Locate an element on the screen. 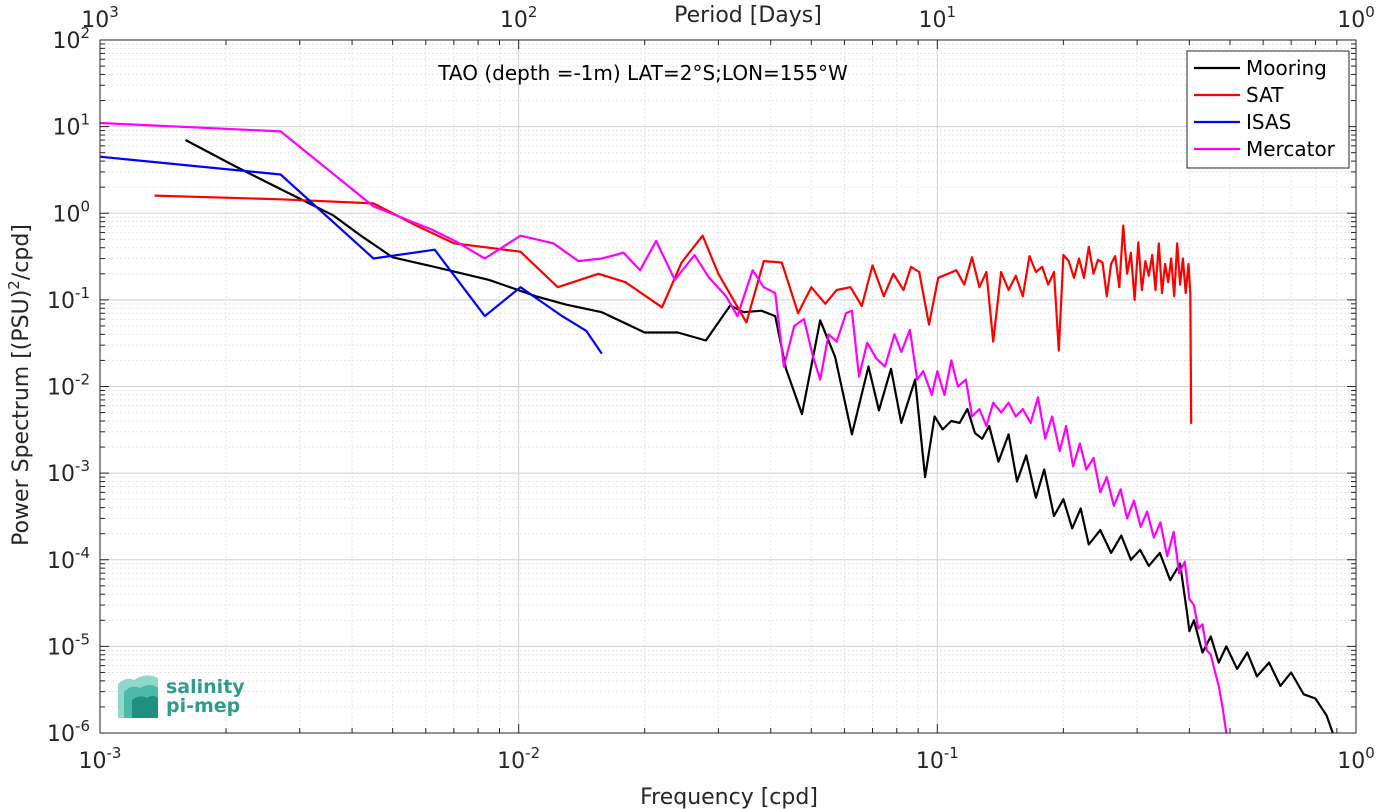 This screenshot has width=1383, height=809. legend-label-mercator: Mercator is located at coordinates (1291, 149).